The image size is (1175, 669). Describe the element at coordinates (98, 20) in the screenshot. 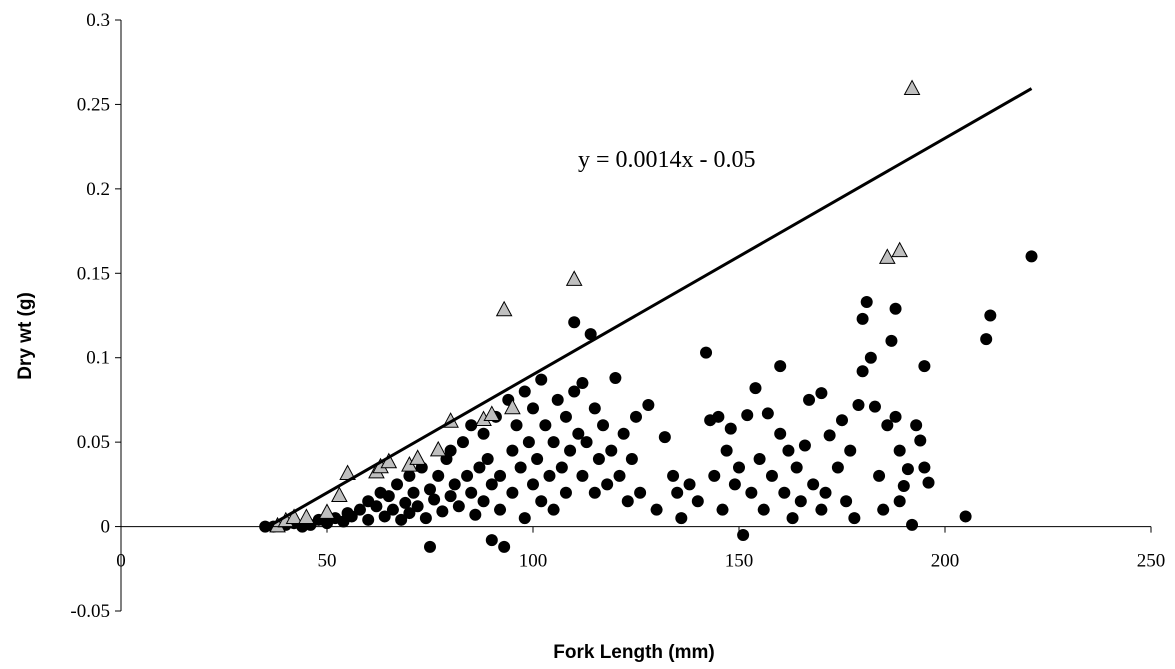

I see `y-tick-label: 0.3` at that location.